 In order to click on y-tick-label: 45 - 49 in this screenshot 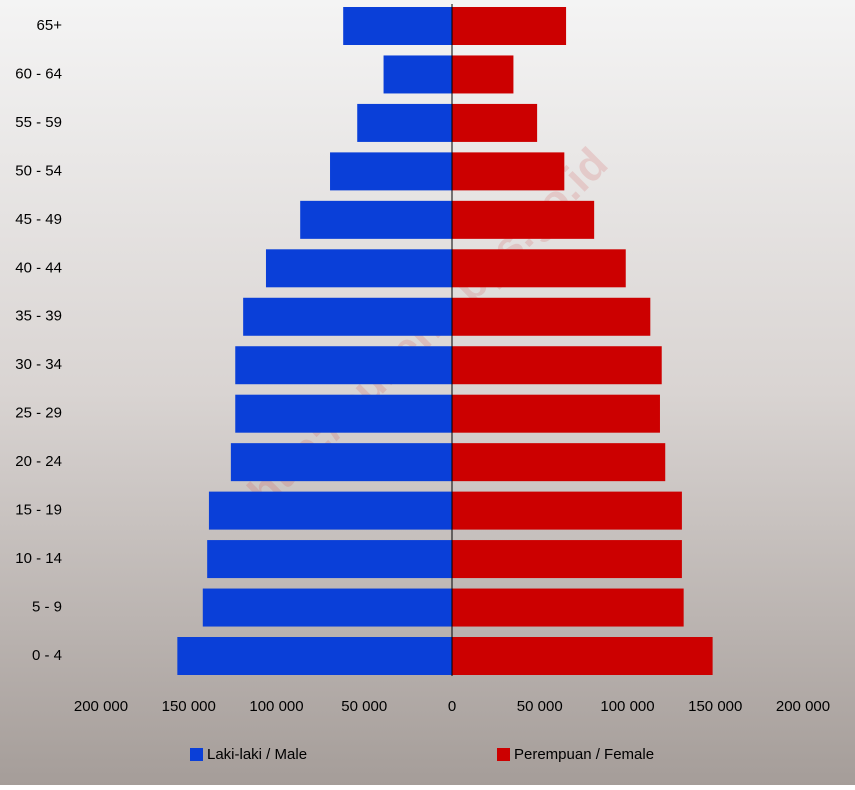, I will do `click(38, 219)`.